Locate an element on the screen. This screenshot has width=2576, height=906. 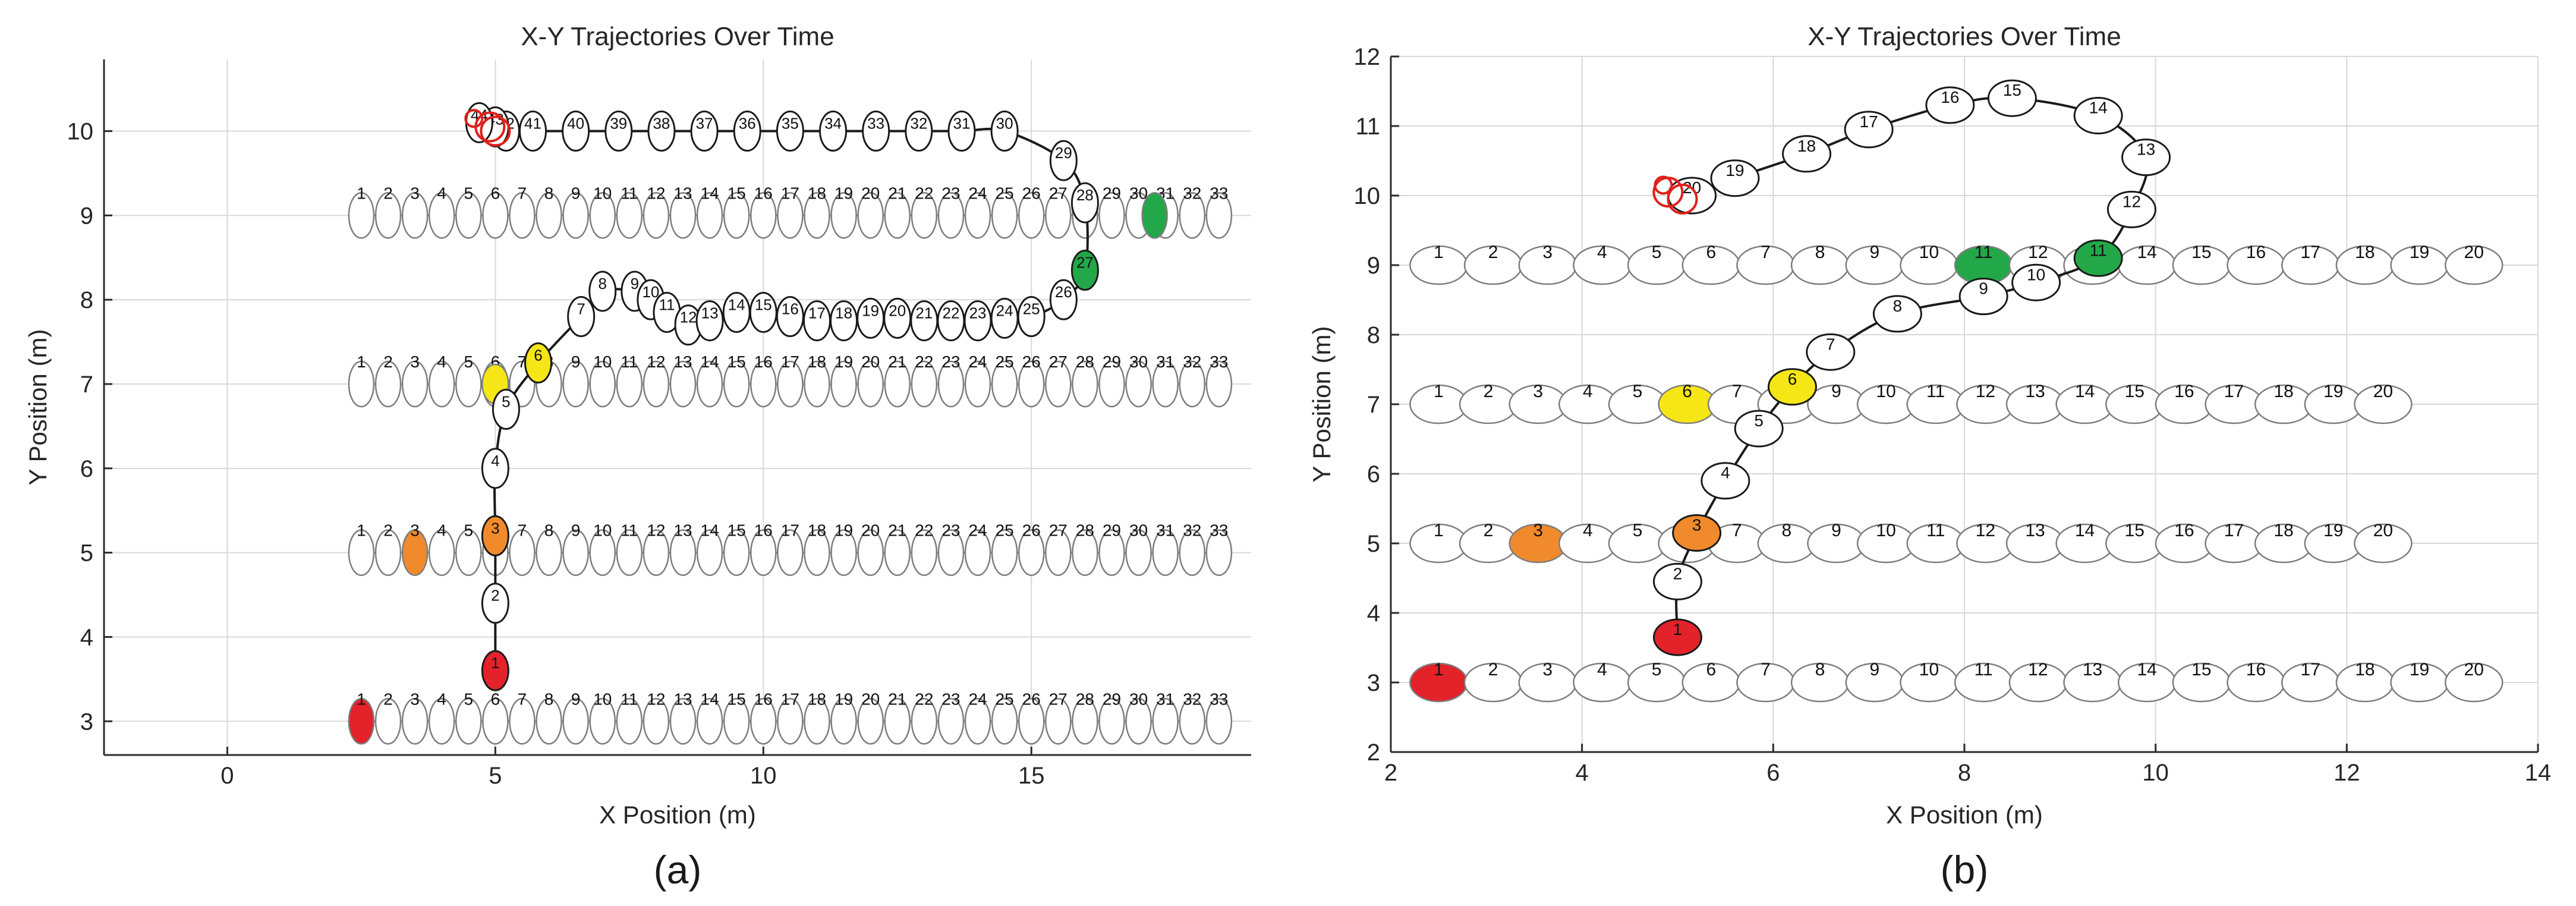
p0-trajectory-label: 18 is located at coordinates (843, 313).